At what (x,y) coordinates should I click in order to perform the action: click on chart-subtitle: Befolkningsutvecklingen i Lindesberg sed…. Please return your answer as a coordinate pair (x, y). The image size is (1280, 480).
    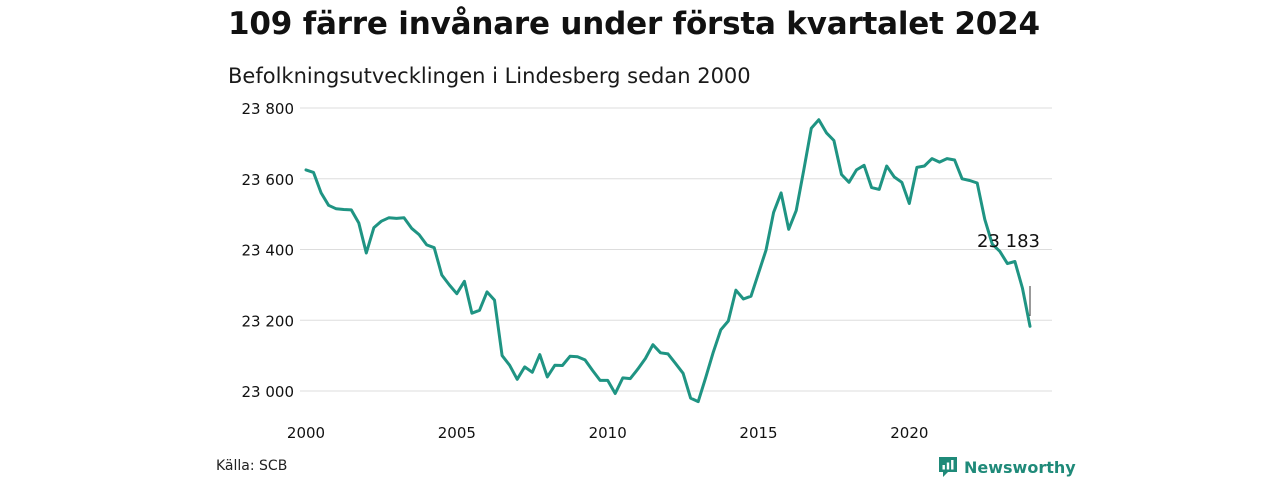
    Looking at the image, I should click on (489, 76).